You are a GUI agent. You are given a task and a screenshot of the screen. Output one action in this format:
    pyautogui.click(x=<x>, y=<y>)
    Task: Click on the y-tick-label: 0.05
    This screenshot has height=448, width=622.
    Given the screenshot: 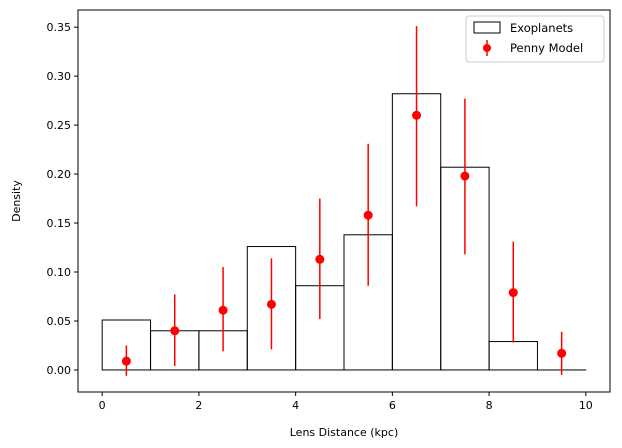 What is the action you would take?
    pyautogui.click(x=59, y=321)
    